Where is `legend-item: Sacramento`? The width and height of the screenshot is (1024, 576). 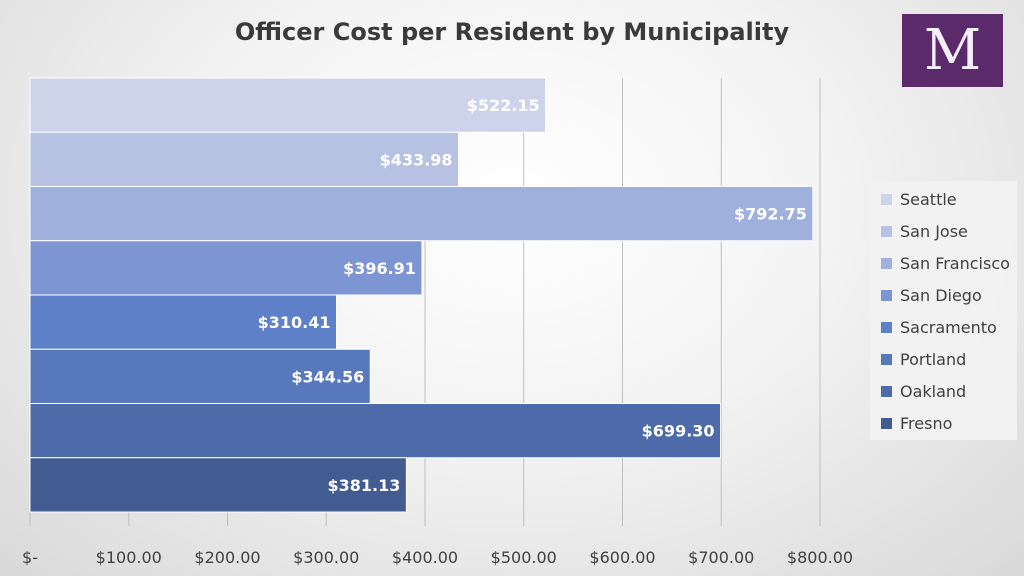 legend-item: Sacramento is located at coordinates (933, 327).